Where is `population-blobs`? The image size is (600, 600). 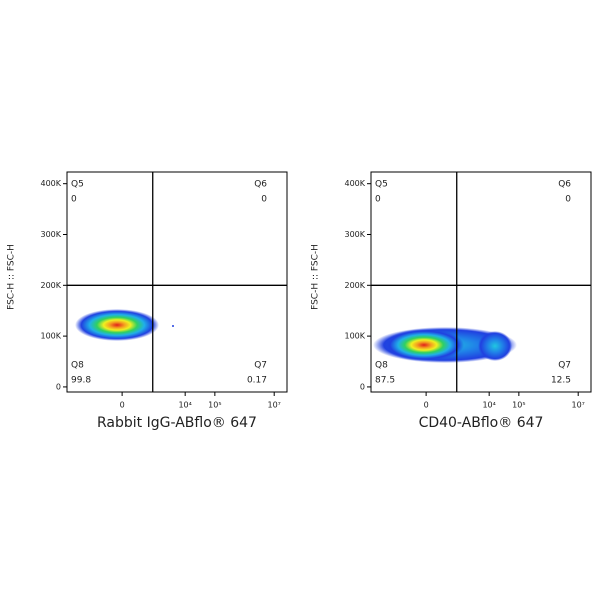 population-blobs is located at coordinates (296, 336).